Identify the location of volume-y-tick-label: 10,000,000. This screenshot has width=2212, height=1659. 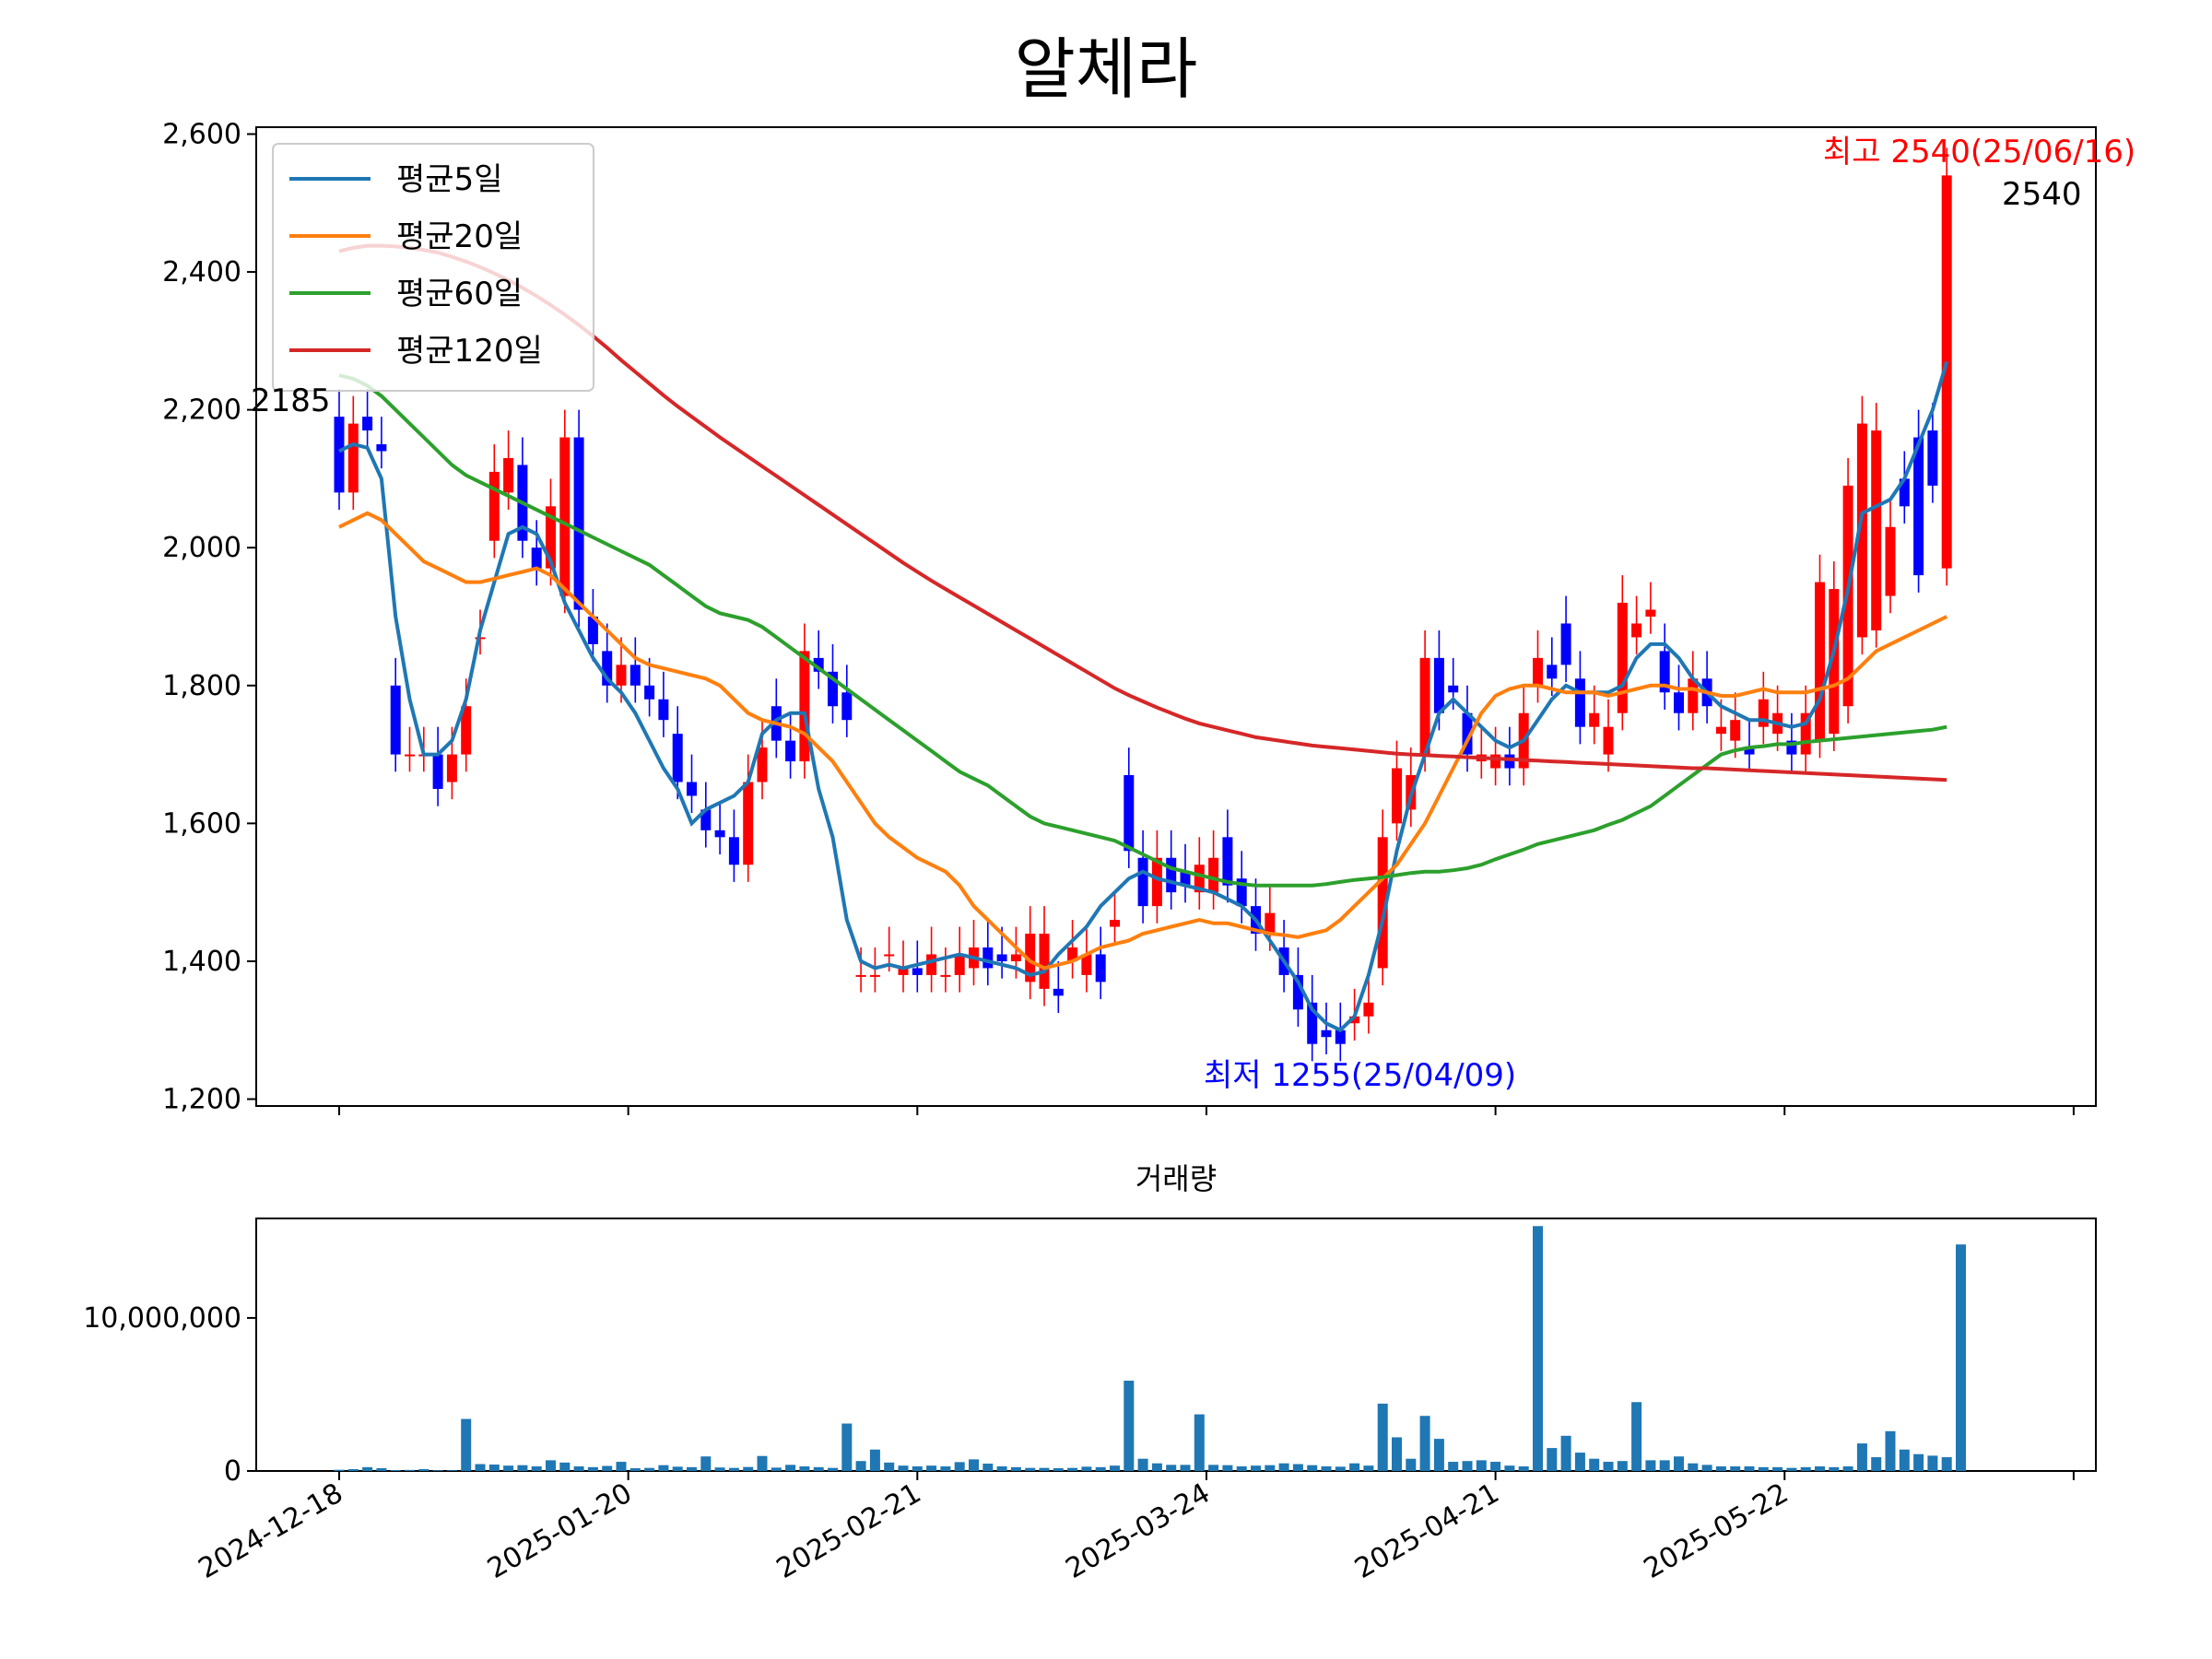
(162, 1318).